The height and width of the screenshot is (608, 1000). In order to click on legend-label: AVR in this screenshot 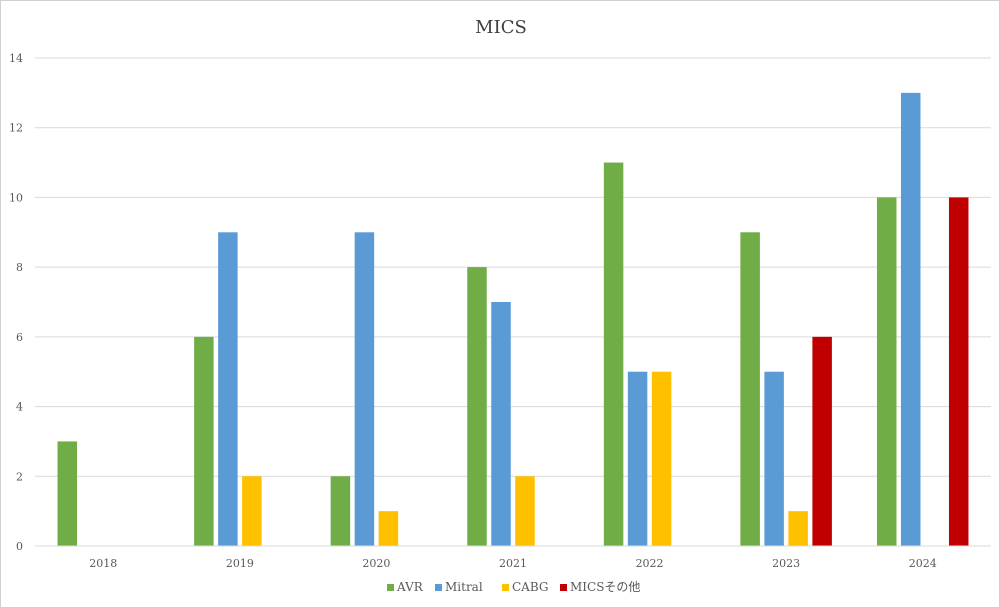, I will do `click(410, 587)`.